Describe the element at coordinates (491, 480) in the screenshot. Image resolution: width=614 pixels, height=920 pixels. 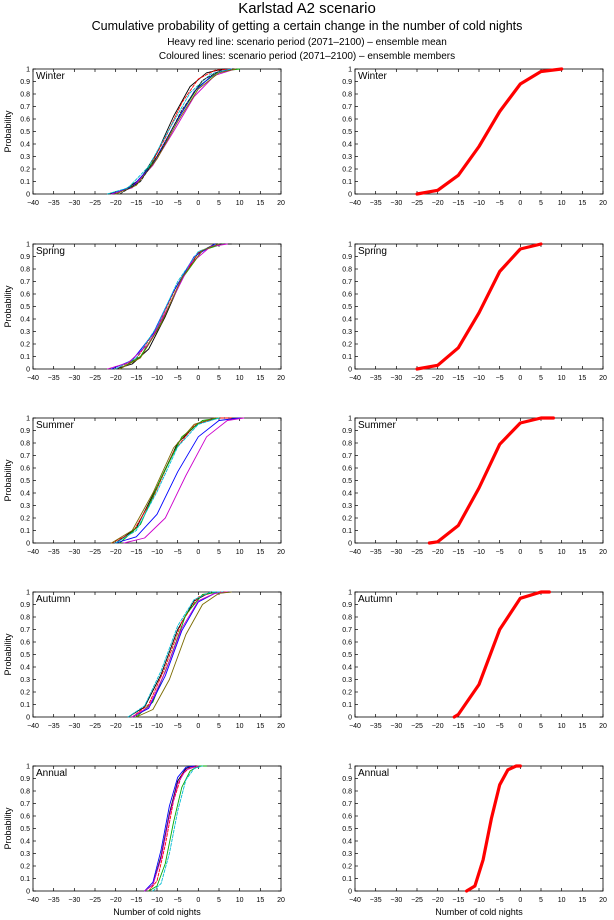
I see `mean-series-line` at that location.